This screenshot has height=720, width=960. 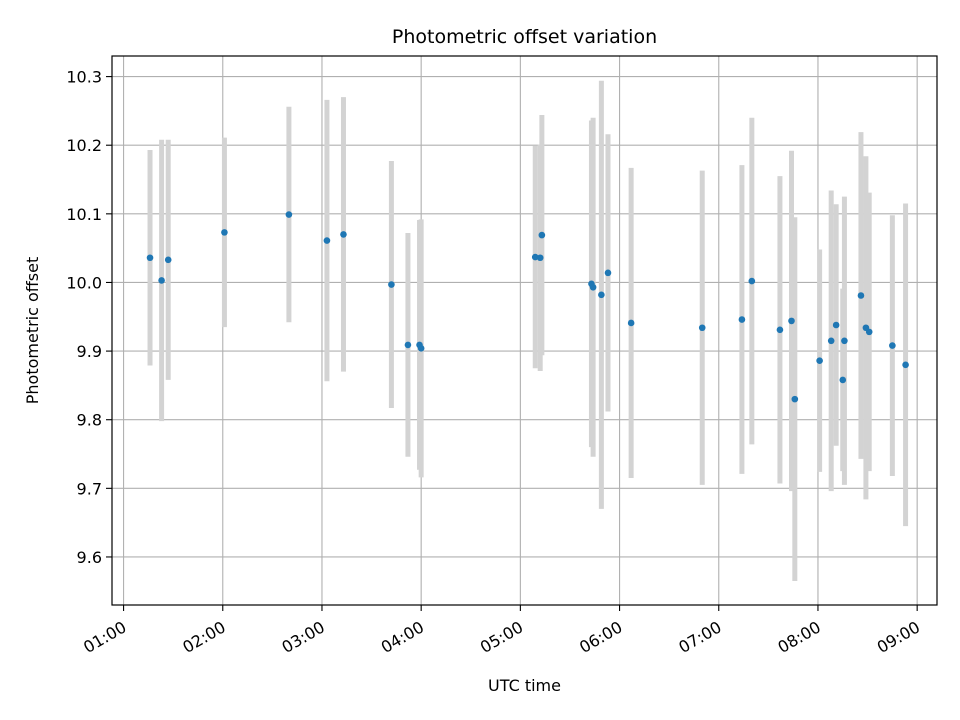 I want to click on y-tick-label: 9.9, so click(x=89, y=351).